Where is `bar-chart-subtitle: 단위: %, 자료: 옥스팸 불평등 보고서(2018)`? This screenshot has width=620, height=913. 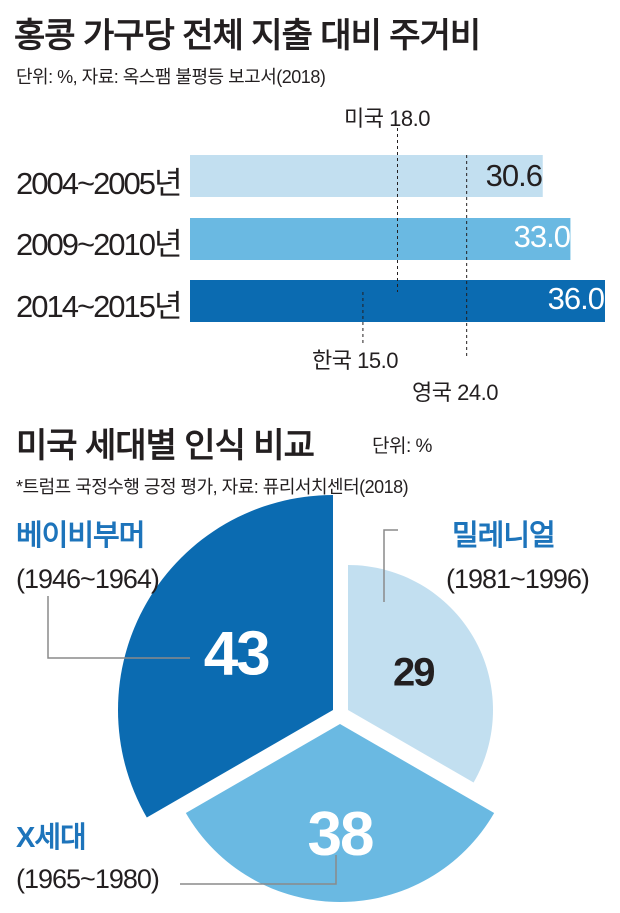
bar-chart-subtitle: 단위: %, 자료: 옥스팸 불평등 보고서(2018) is located at coordinates (171, 77).